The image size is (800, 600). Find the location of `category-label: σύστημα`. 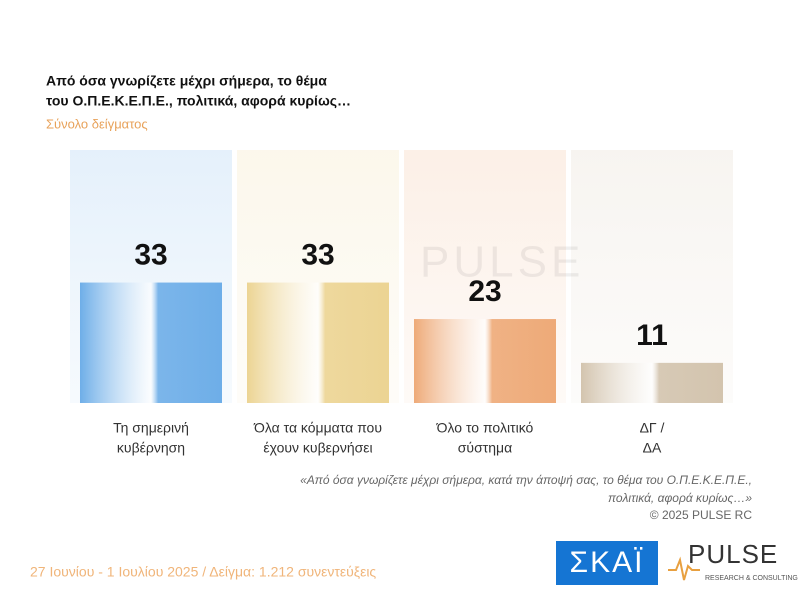

category-label: σύστημα is located at coordinates (485, 448).